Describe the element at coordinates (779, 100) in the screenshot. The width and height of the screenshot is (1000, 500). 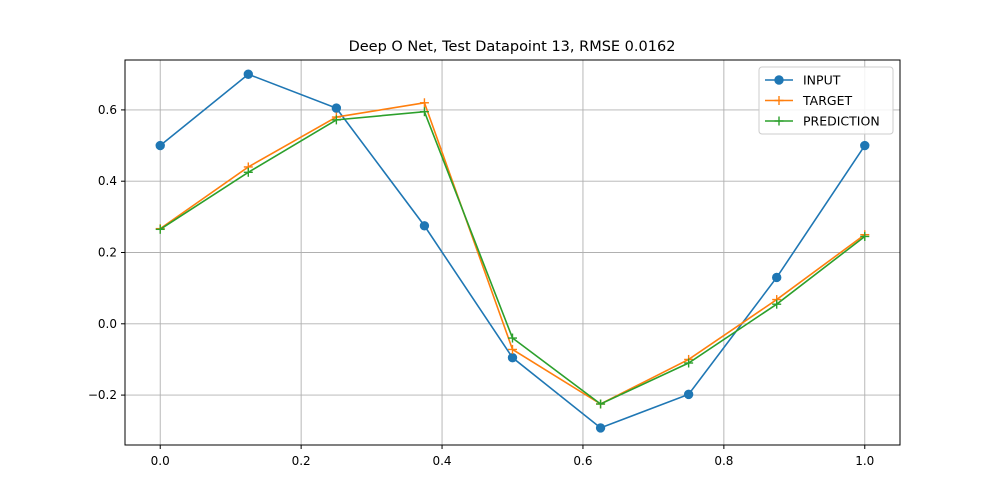
I see `legend-marker-target` at that location.